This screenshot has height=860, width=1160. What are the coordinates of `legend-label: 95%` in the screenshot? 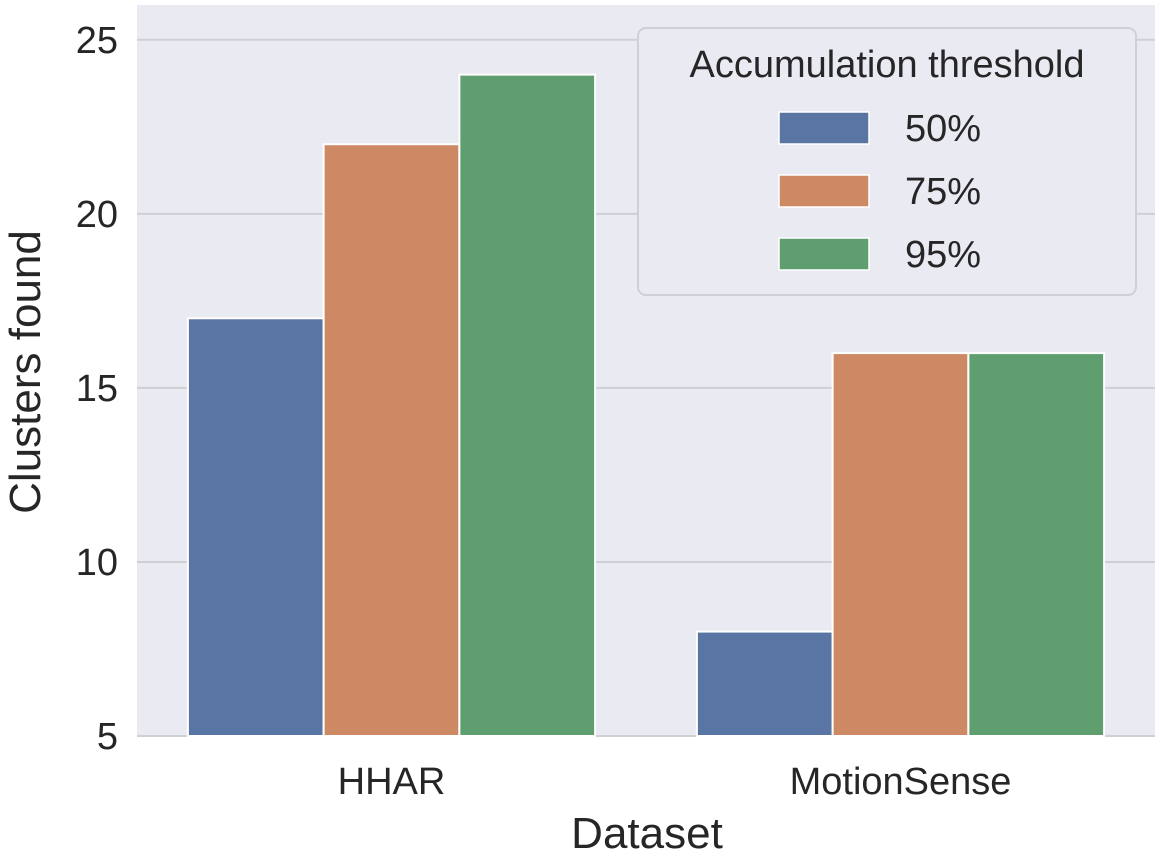 It's located at (943, 255).